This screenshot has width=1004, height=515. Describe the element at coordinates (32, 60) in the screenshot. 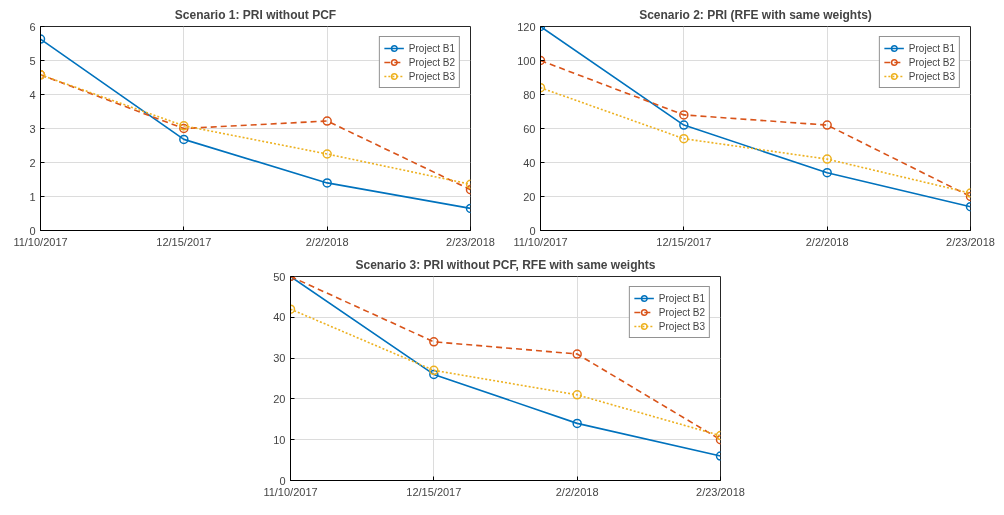

I see `y-tick-label: 5` at that location.